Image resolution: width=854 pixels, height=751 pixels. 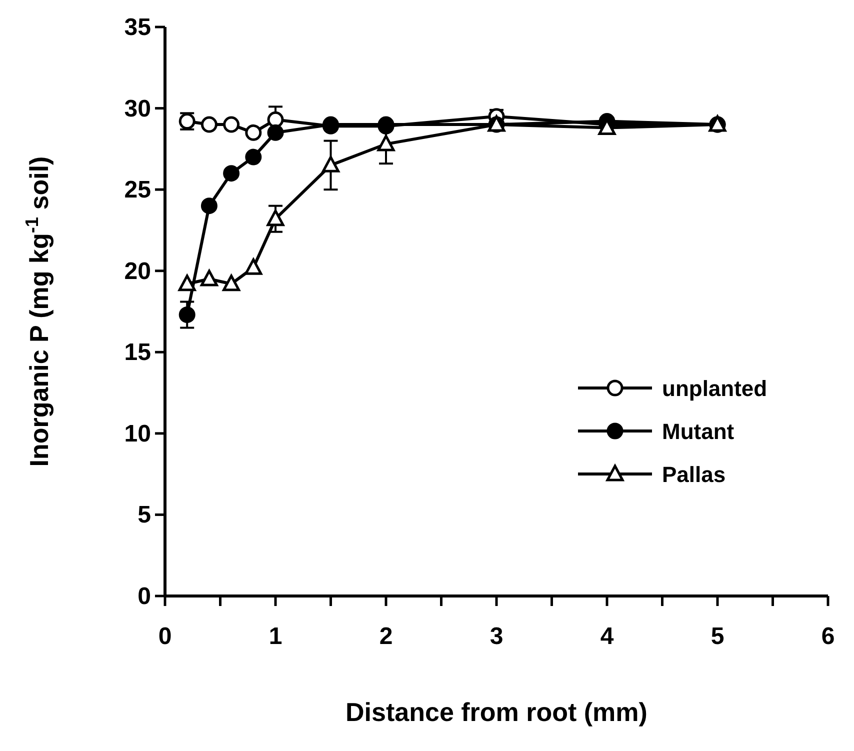 I want to click on legend-label: Mutant, so click(x=698, y=431).